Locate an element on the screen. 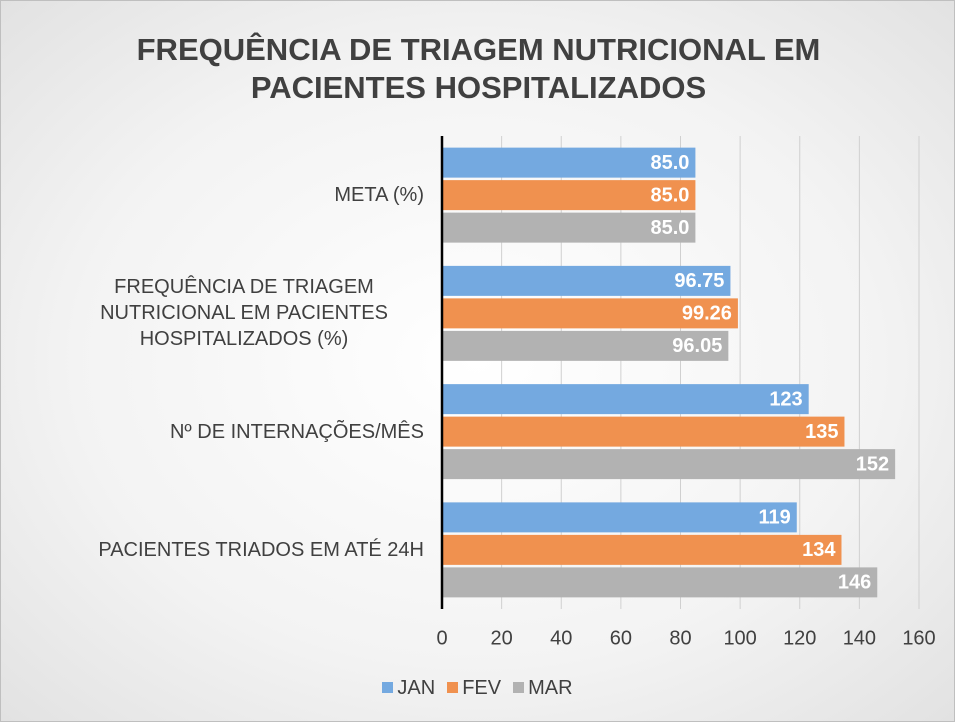 The image size is (955, 722). data-label: 123 is located at coordinates (785, 399).